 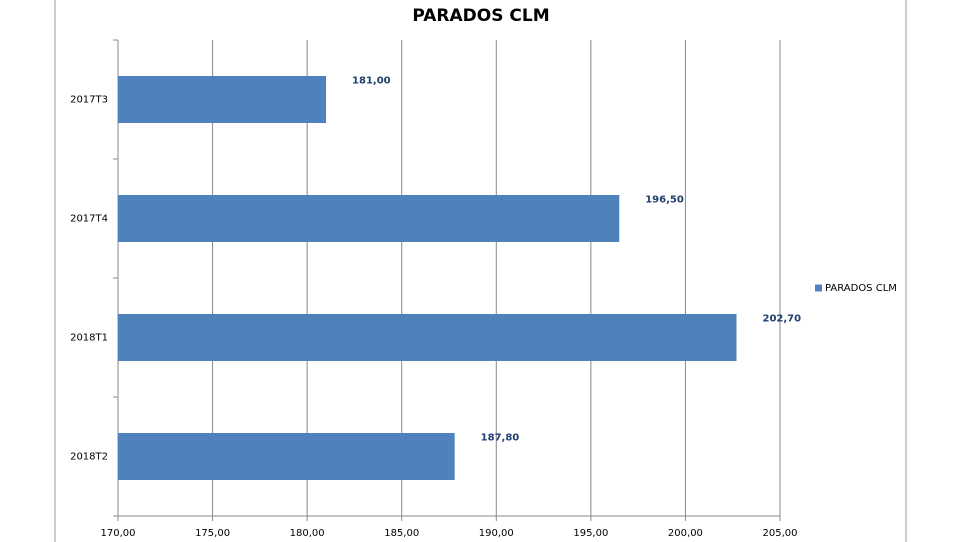 What do you see at coordinates (780, 533) in the screenshot?
I see `x-tick-label: 205,00` at bounding box center [780, 533].